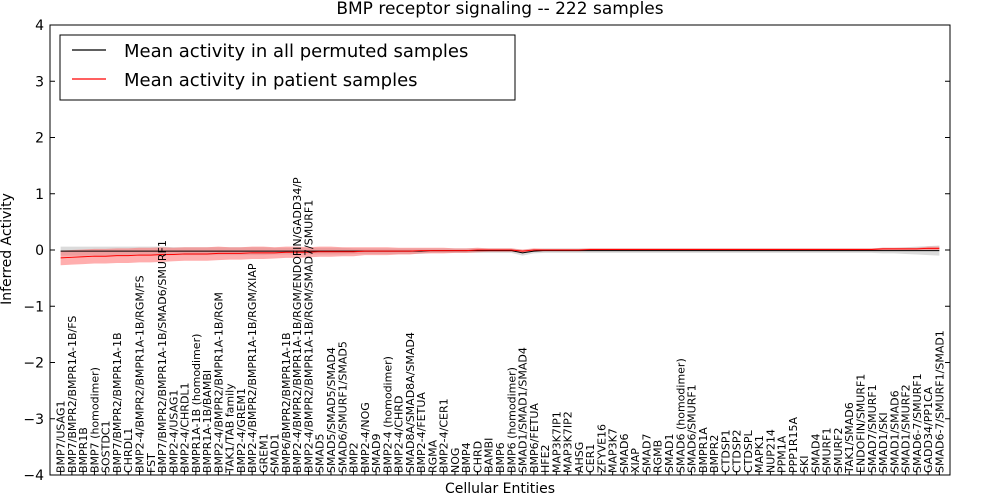  Describe the element at coordinates (455, 460) in the screenshot. I see `entity-label: NOG` at that location.